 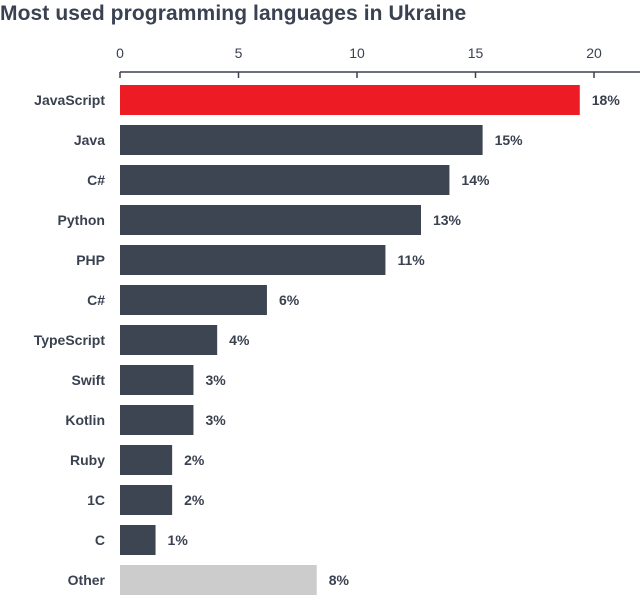 What do you see at coordinates (87, 460) in the screenshot?
I see `category-label: Ruby` at bounding box center [87, 460].